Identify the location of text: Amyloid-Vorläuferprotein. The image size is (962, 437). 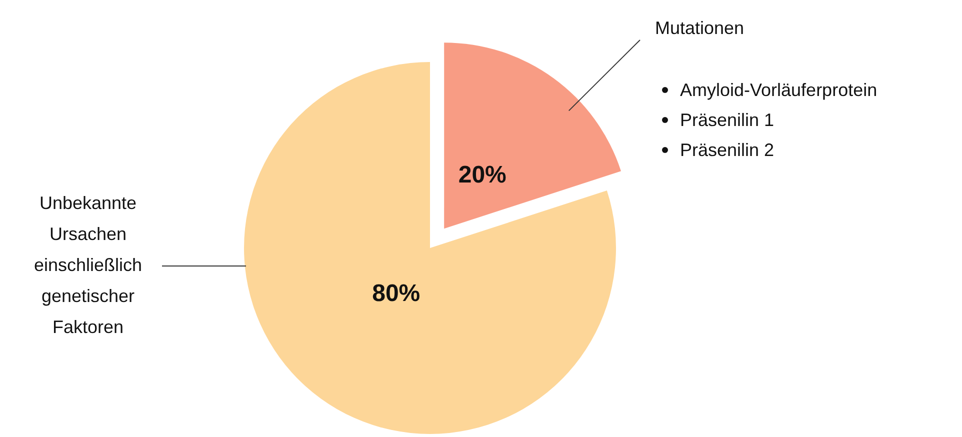
(779, 90).